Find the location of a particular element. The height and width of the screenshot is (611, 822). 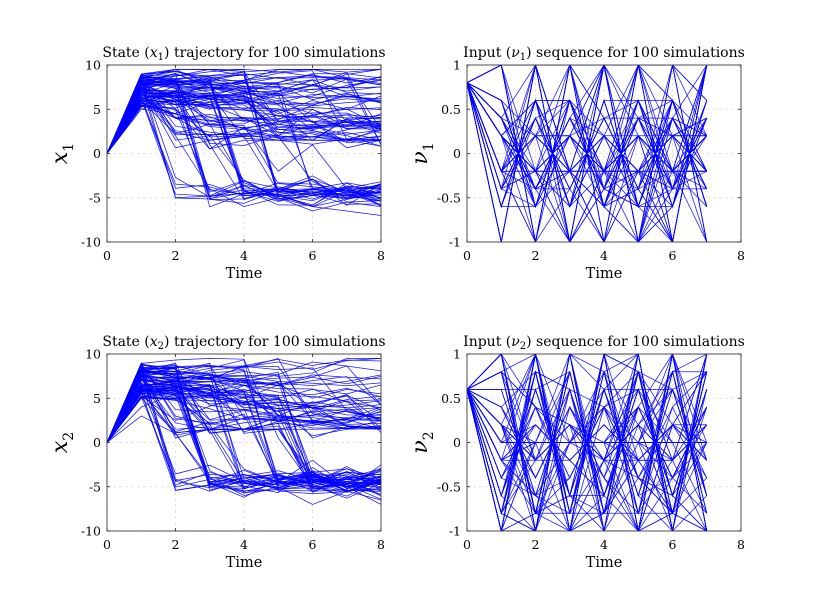

y-axis-label: x1 is located at coordinates (62, 153).